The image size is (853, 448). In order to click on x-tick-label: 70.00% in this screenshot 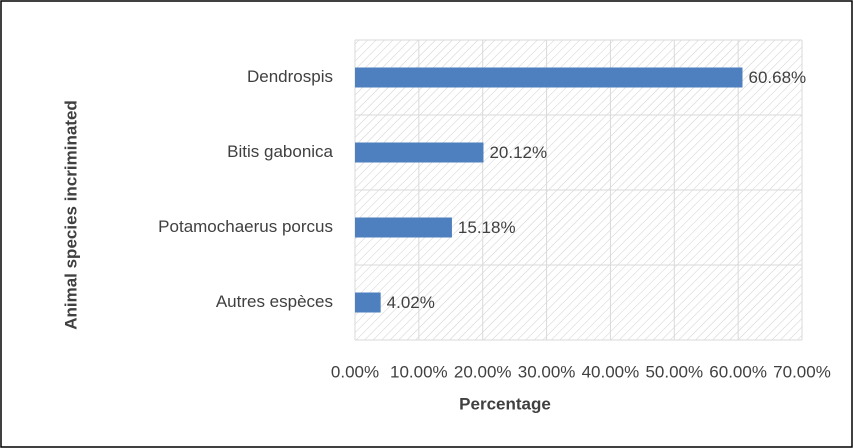, I will do `click(802, 371)`.